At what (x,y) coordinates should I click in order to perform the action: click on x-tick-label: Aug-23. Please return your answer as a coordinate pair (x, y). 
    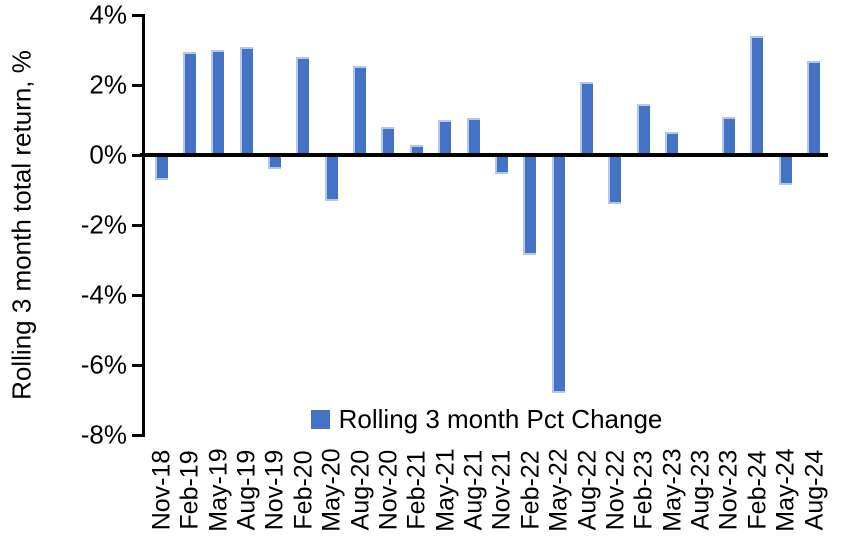
    Looking at the image, I should click on (700, 490).